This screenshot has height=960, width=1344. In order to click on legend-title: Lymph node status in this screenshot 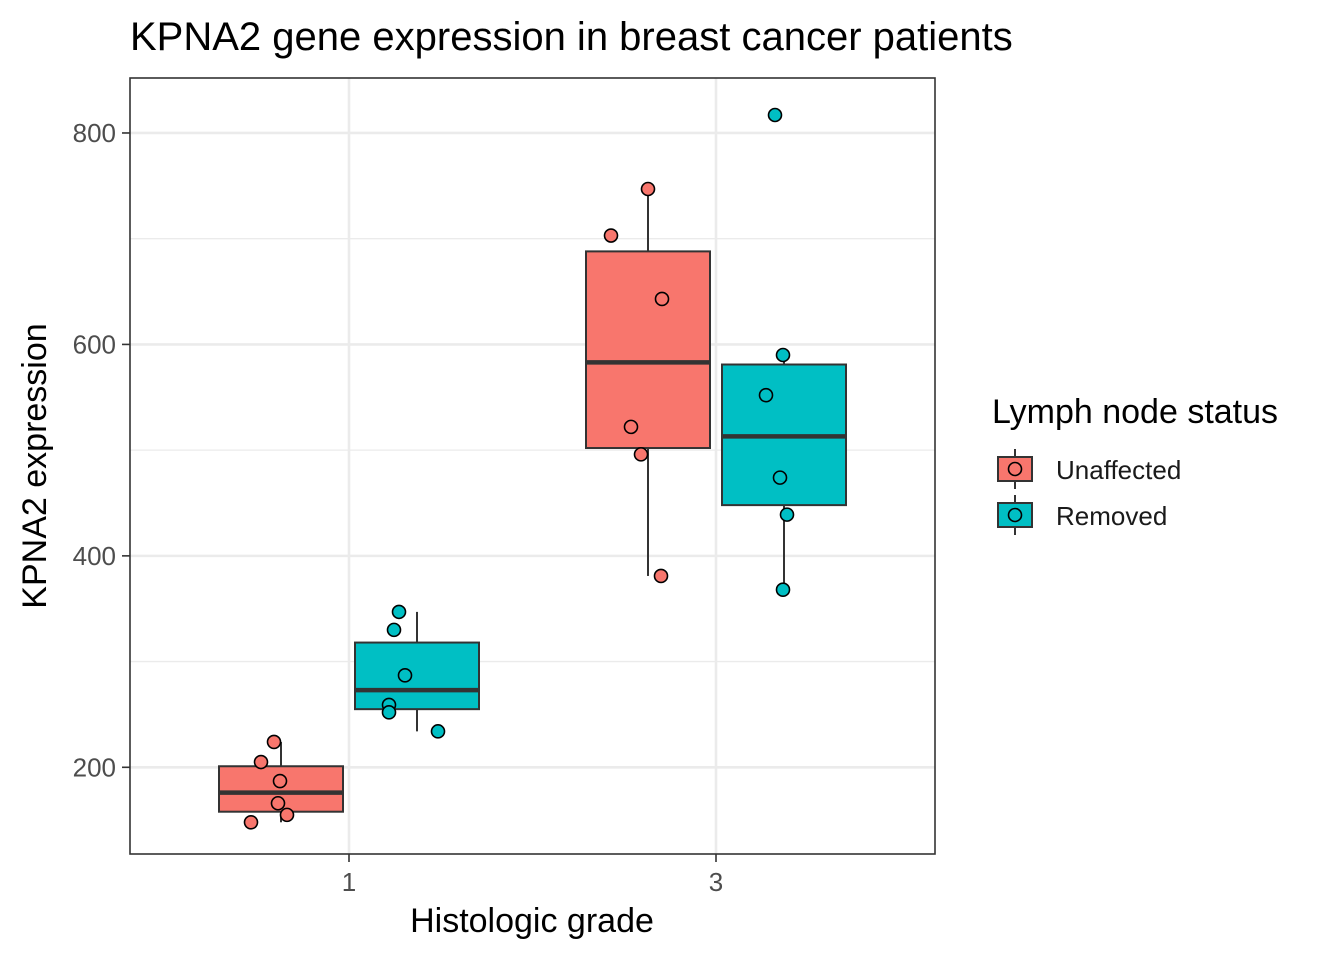, I will do `click(1135, 412)`.